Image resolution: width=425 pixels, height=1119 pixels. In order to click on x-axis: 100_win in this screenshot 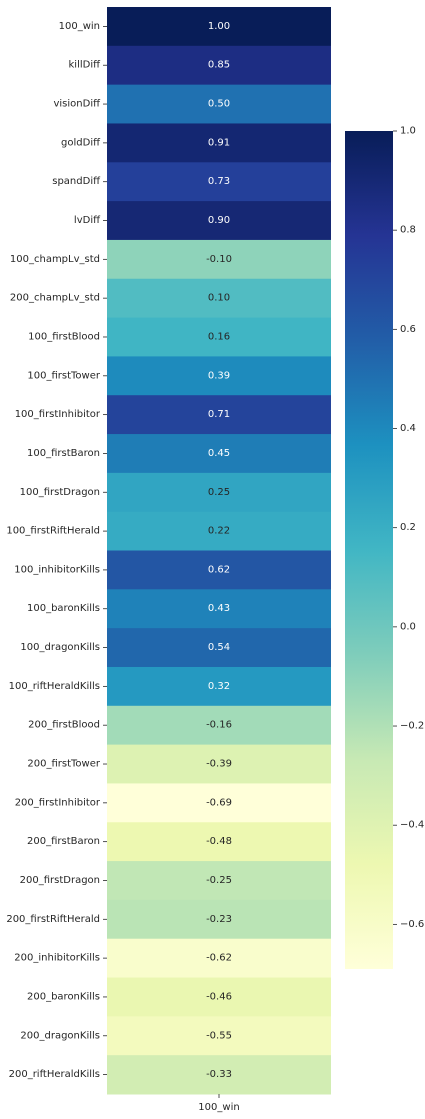, I will do `click(219, 1103)`.